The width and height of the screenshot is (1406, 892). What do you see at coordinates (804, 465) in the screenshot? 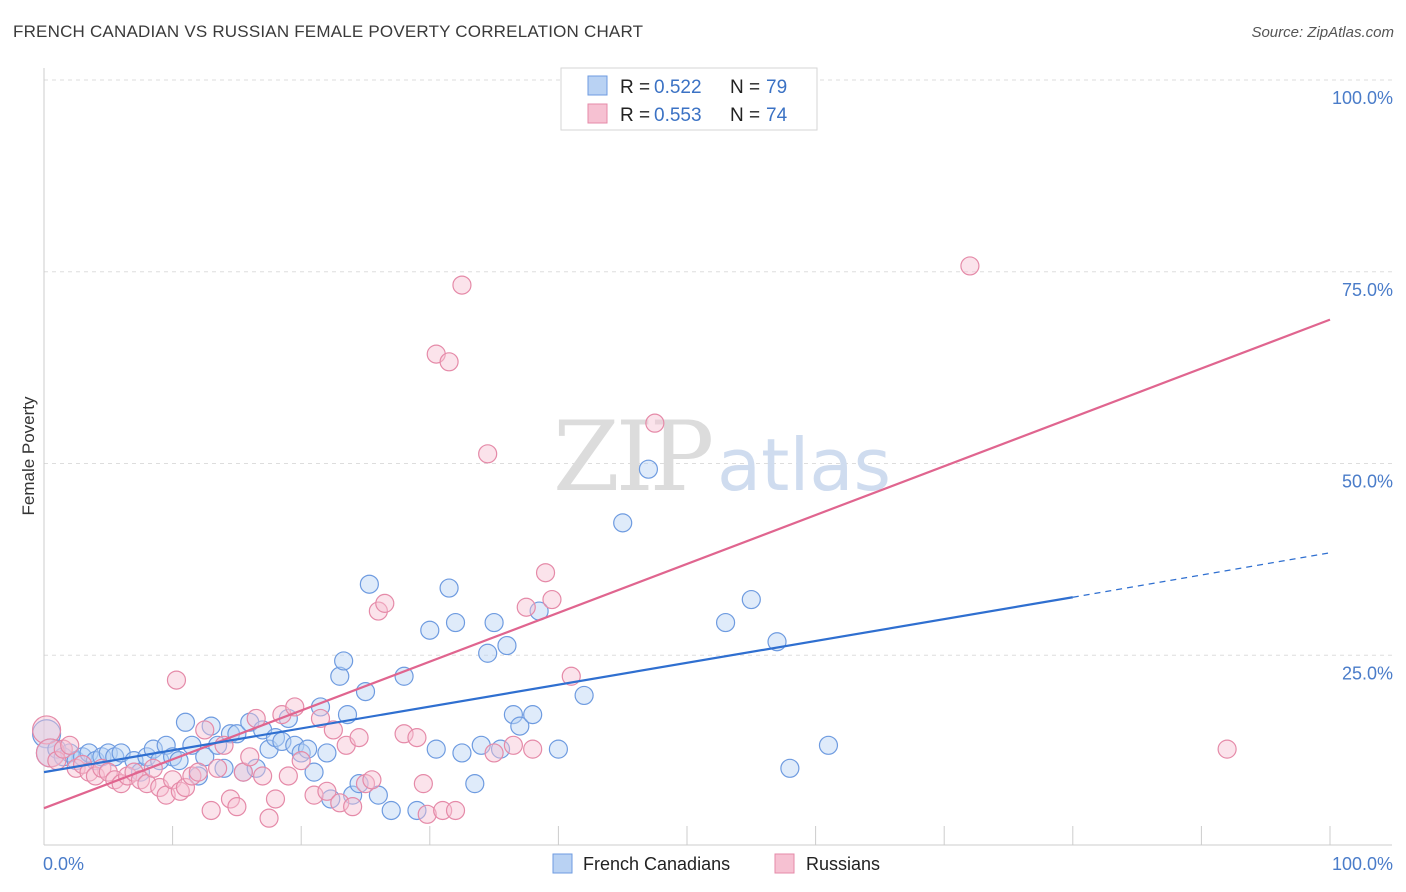
I see `watermark-atlas: atlas` at bounding box center [804, 465].